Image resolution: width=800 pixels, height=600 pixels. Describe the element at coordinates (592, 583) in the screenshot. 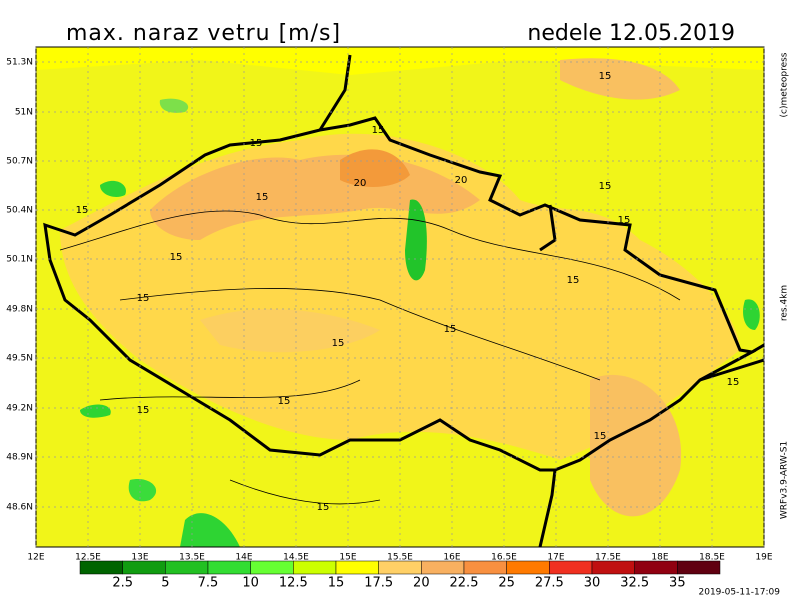

I see `colorbar-label: 30` at that location.